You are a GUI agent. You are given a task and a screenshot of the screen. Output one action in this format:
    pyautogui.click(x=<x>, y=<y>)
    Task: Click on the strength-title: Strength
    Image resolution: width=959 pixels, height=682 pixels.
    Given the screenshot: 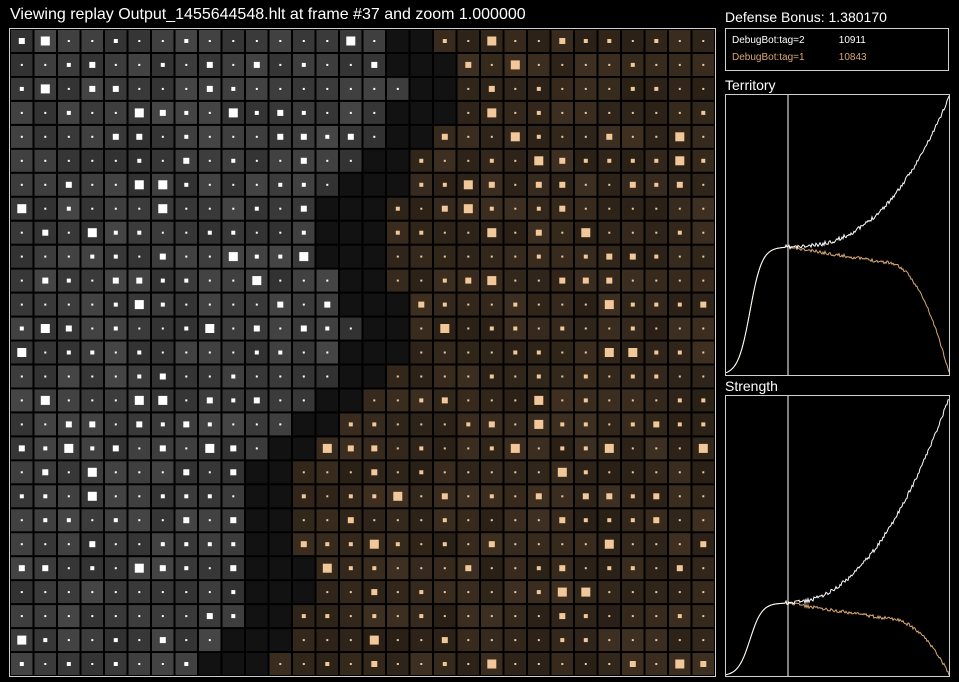 What is the action you would take?
    pyautogui.click(x=751, y=386)
    